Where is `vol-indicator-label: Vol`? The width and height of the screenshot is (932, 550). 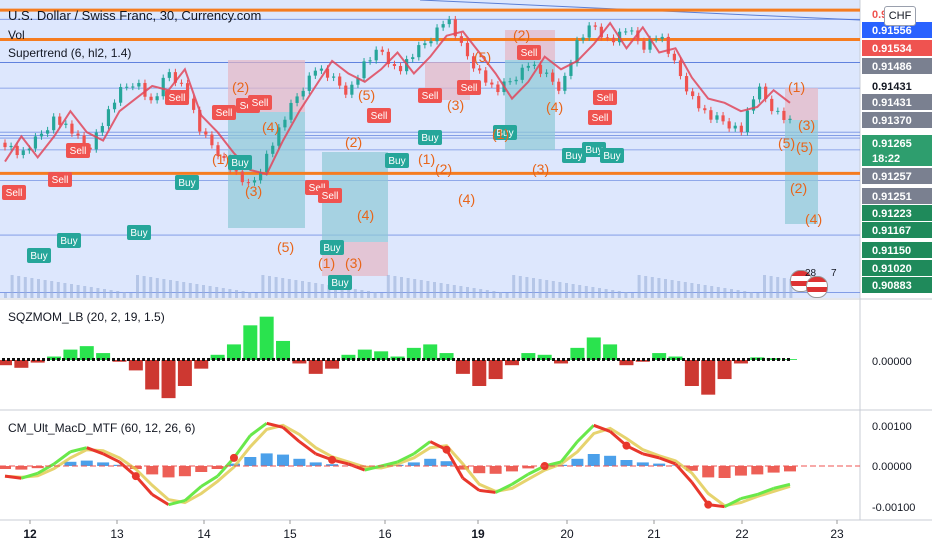 vol-indicator-label: Vol is located at coordinates (16, 35).